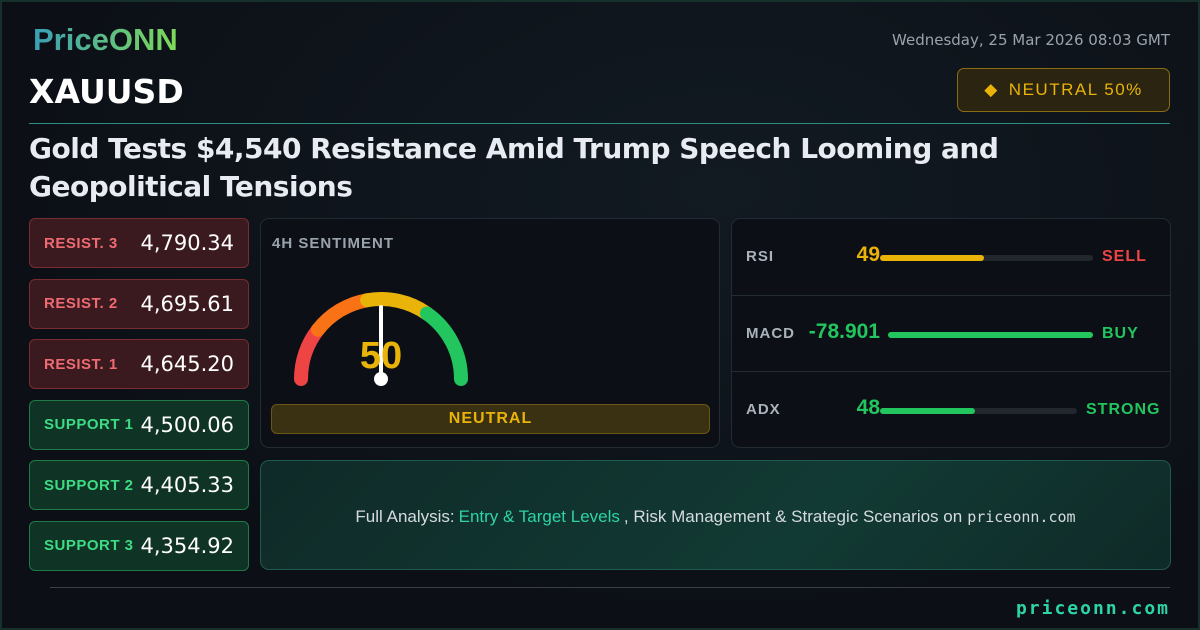  Describe the element at coordinates (187, 303) in the screenshot. I see `level-value: 4,695.61` at that location.